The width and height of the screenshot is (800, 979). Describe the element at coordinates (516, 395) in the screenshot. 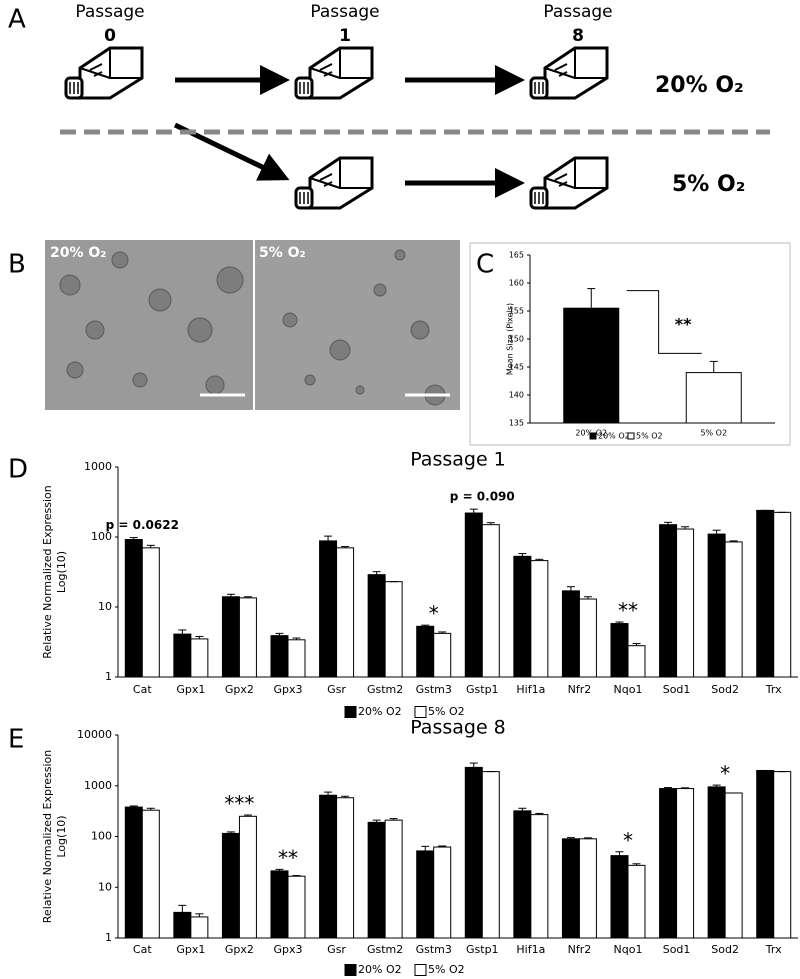

I see `y-tick-label: 140` at that location.